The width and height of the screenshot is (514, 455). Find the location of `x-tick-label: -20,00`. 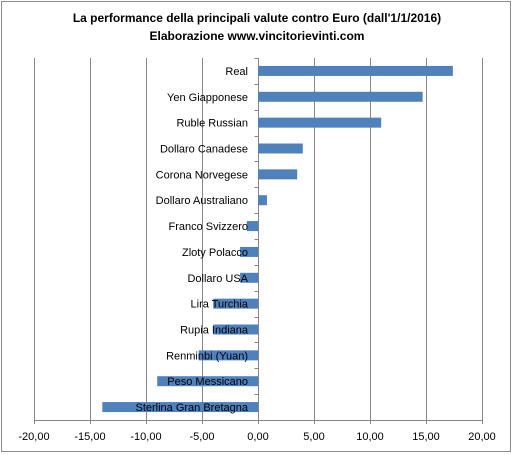

x-tick-label: -20,00 is located at coordinates (33, 437).